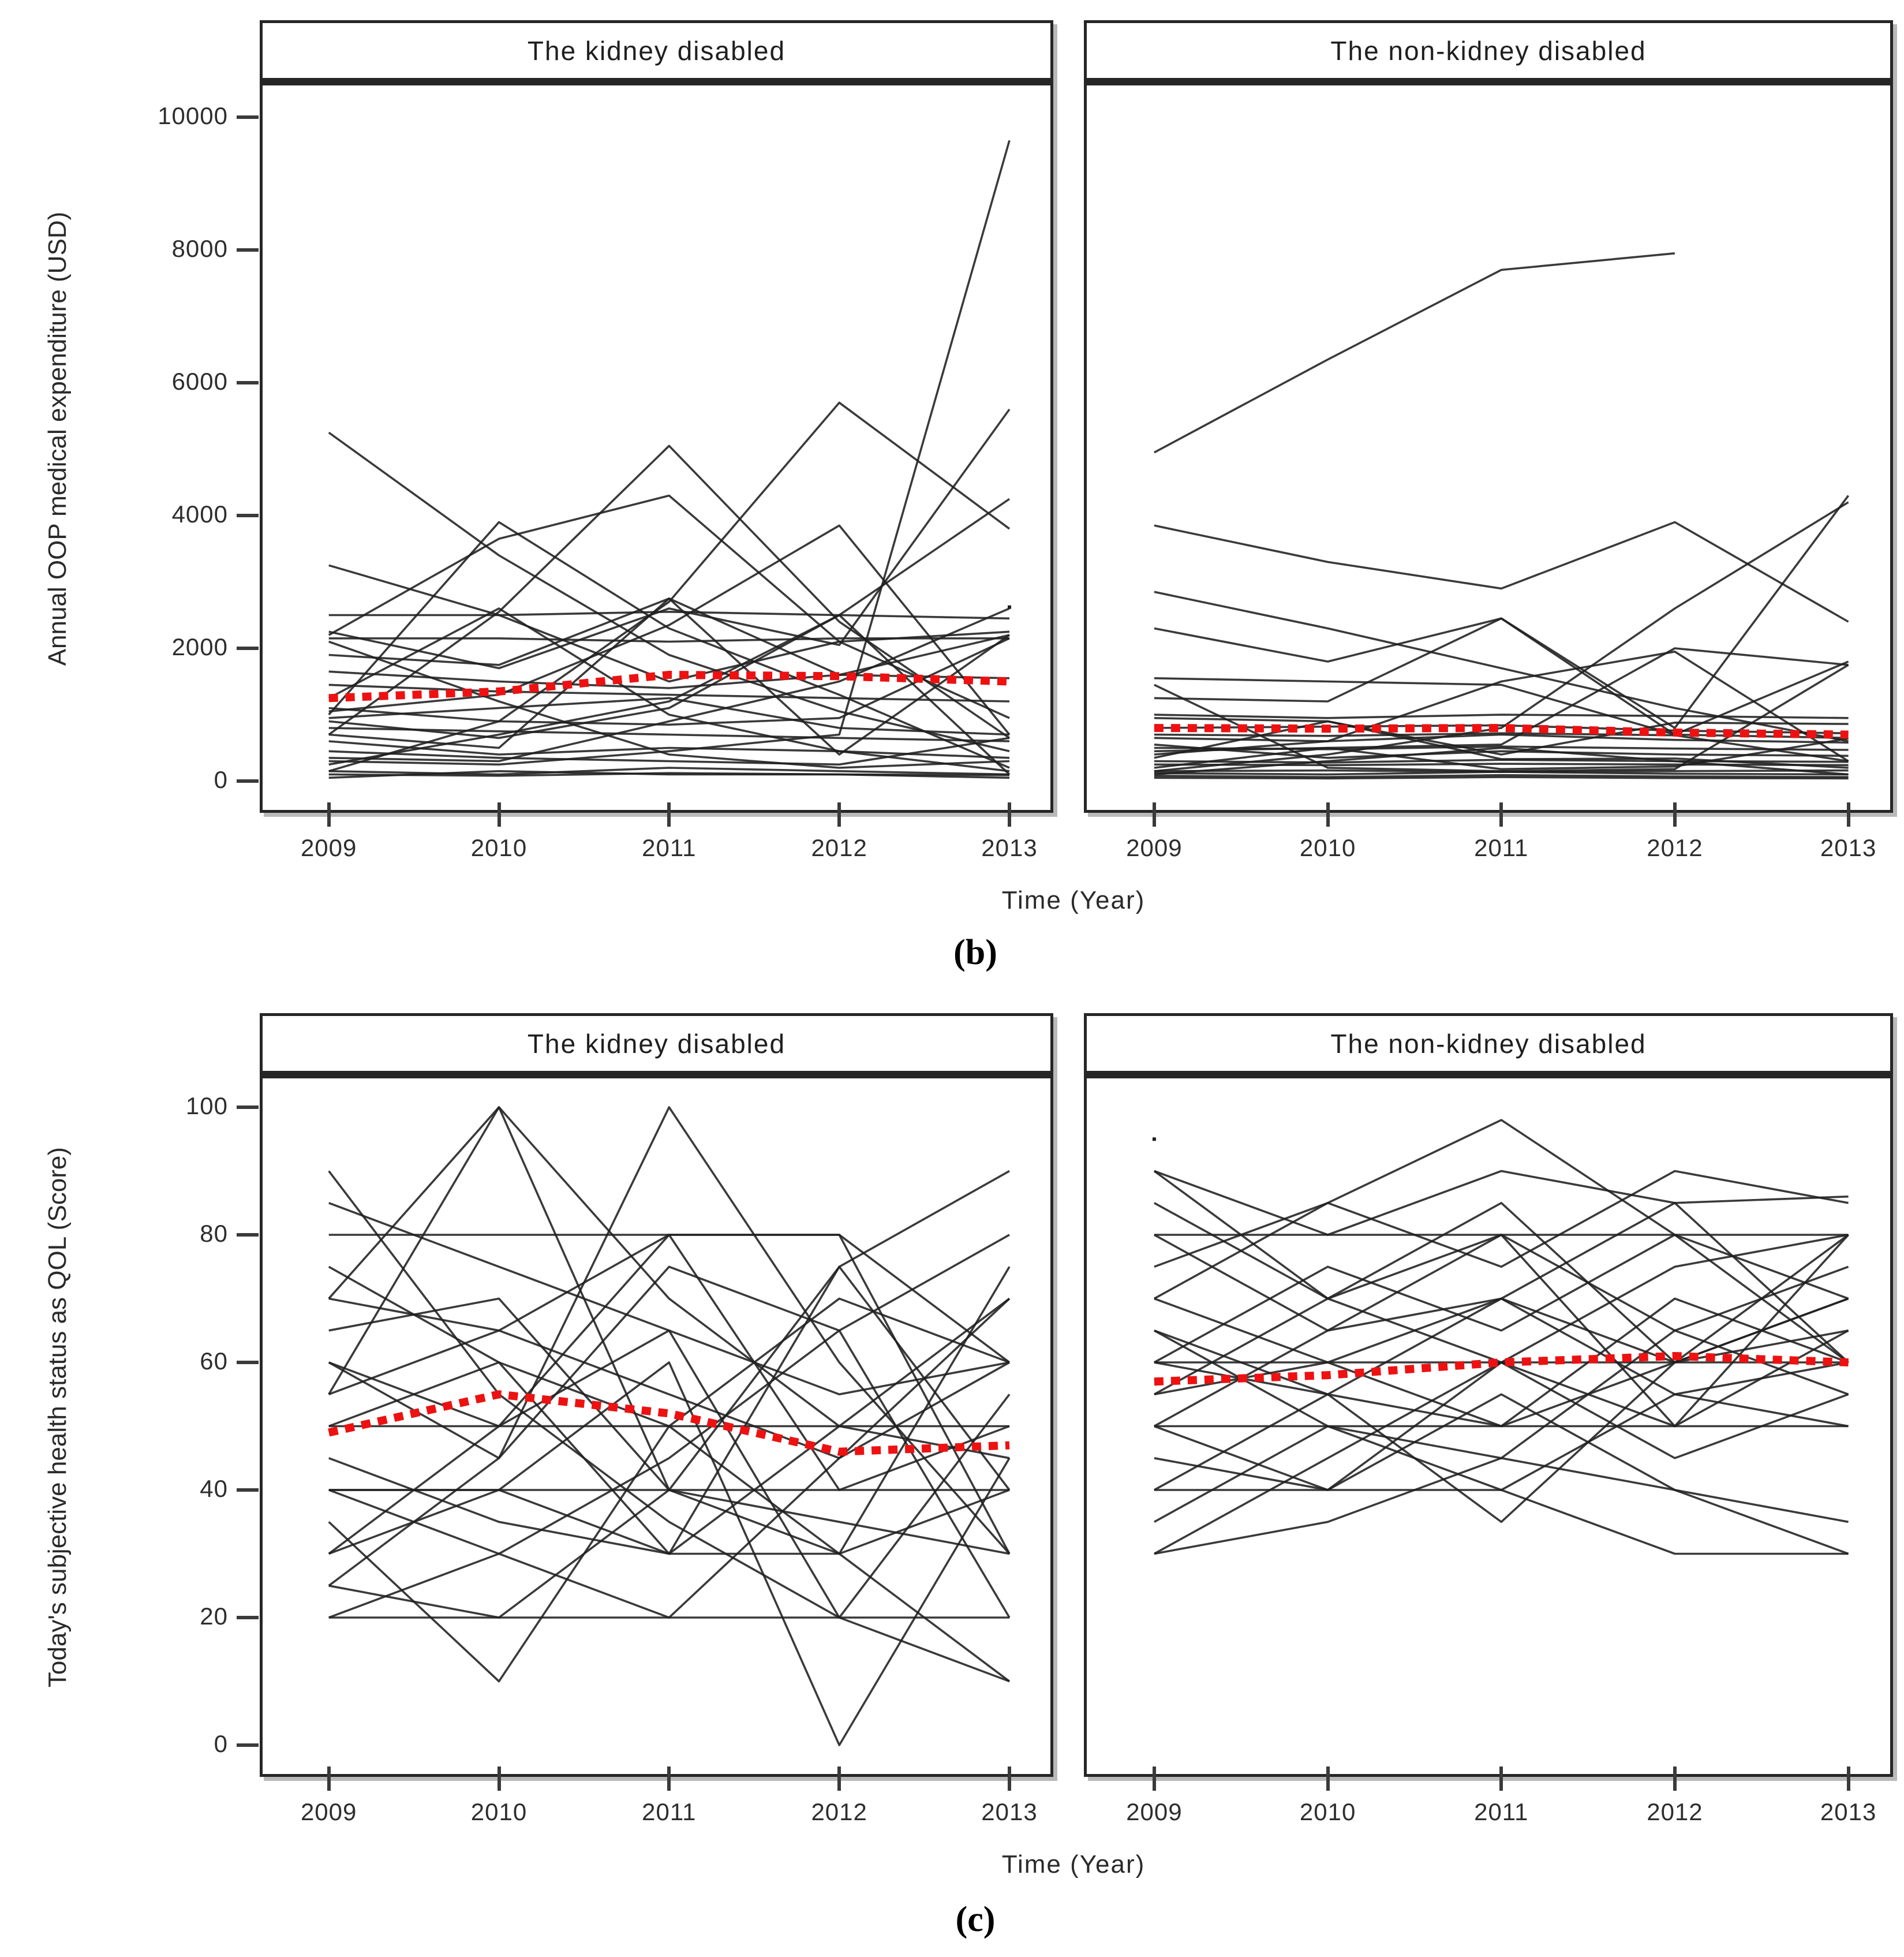  What do you see at coordinates (206, 1105) in the screenshot?
I see `y-axis-tick-label: 100` at bounding box center [206, 1105].